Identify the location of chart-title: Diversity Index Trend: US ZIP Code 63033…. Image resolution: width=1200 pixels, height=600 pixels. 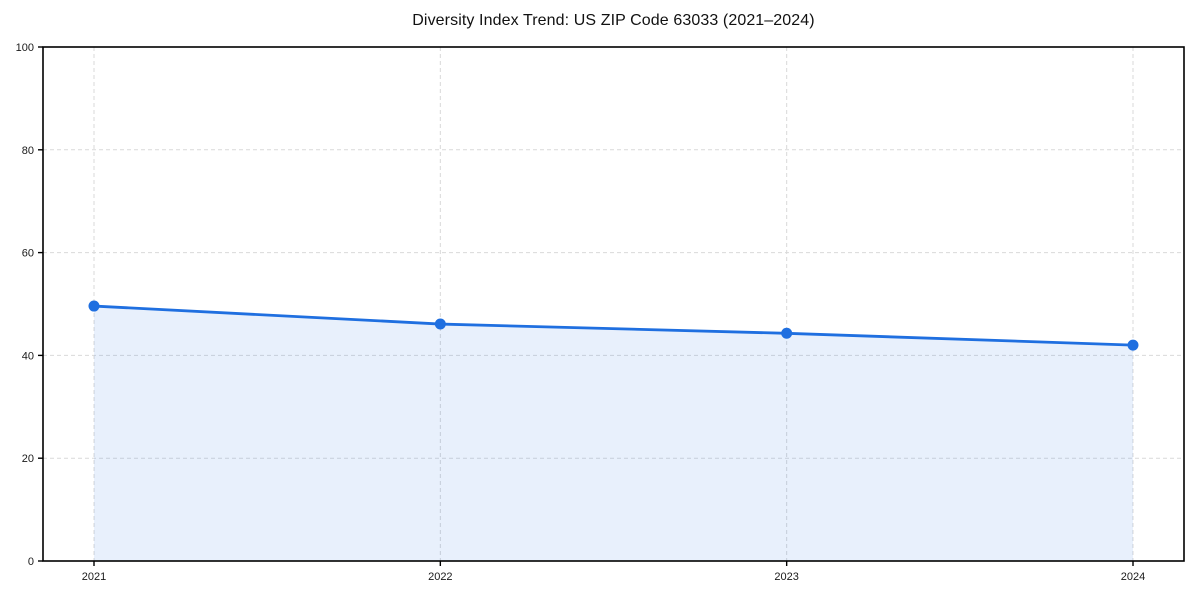
(613, 20).